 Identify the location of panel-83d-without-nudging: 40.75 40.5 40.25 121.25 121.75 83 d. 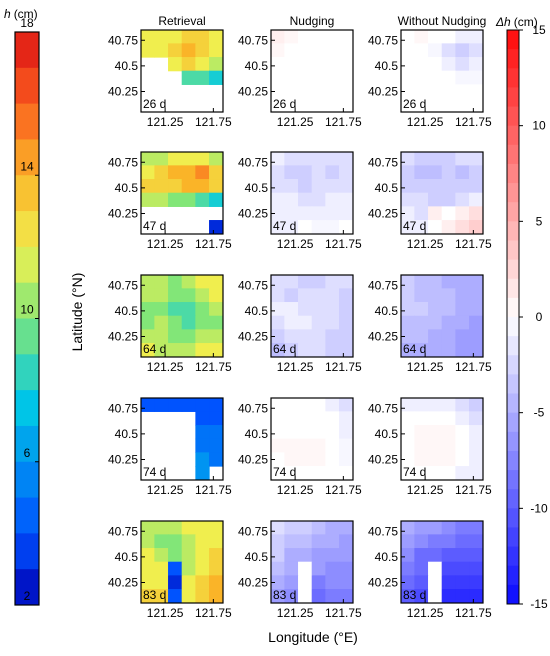
(430, 570).